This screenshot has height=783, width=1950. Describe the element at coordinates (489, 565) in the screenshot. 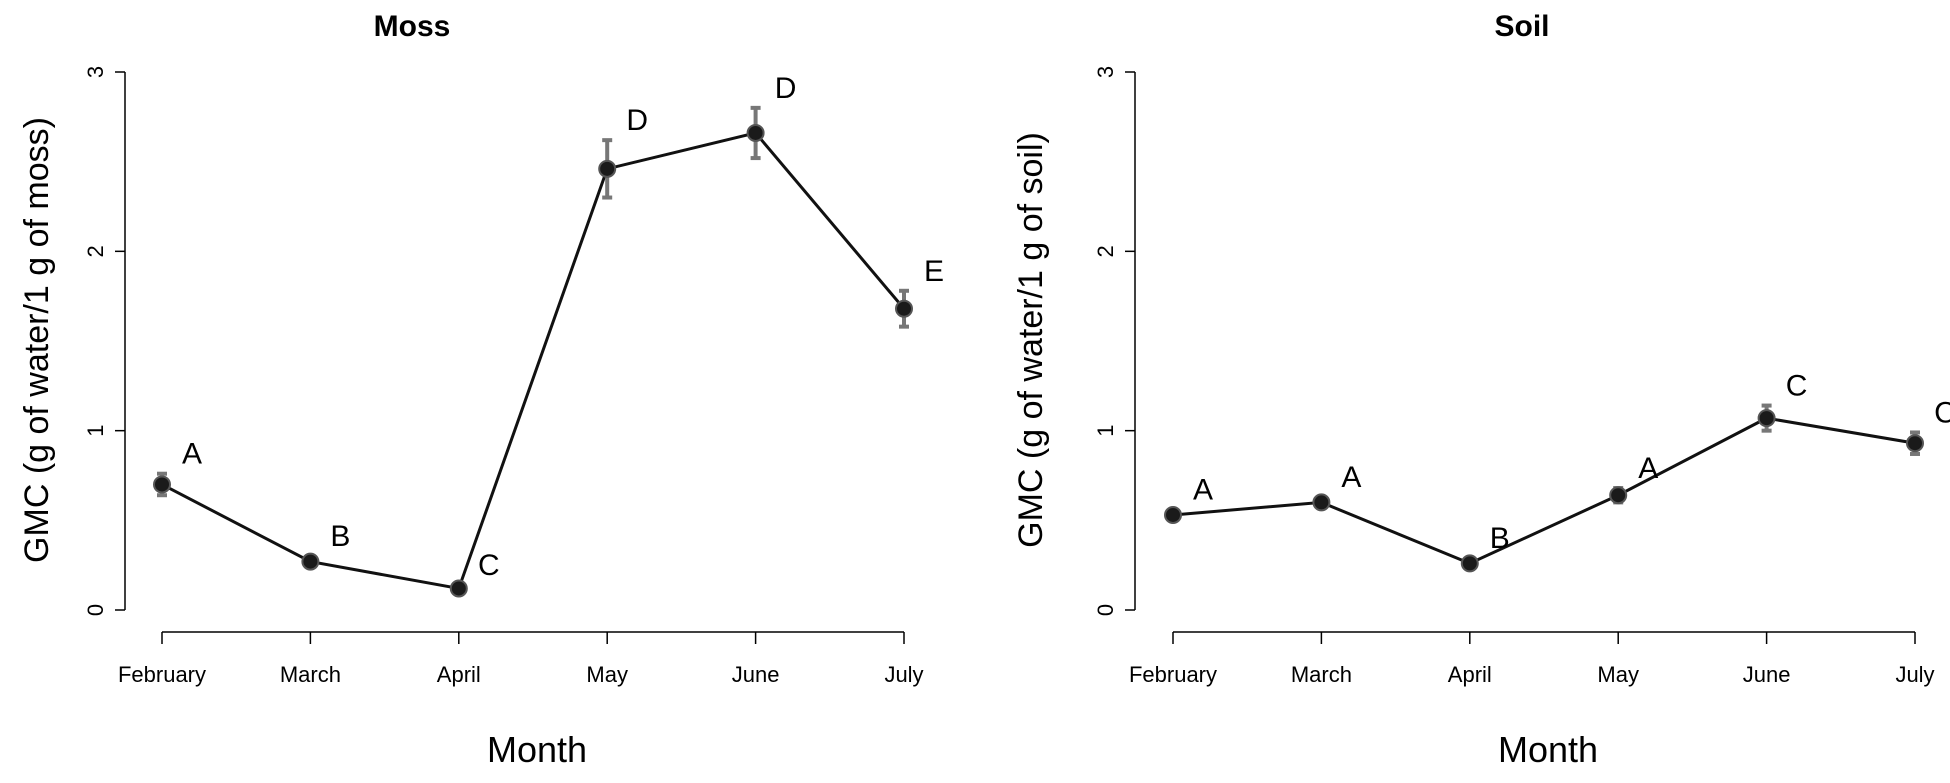

I see `moss-significance-letter: C` at that location.